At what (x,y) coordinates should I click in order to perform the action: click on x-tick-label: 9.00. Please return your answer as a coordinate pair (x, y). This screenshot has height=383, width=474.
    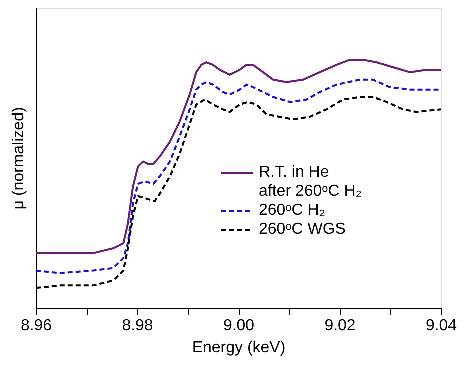
    Looking at the image, I should click on (239, 326).